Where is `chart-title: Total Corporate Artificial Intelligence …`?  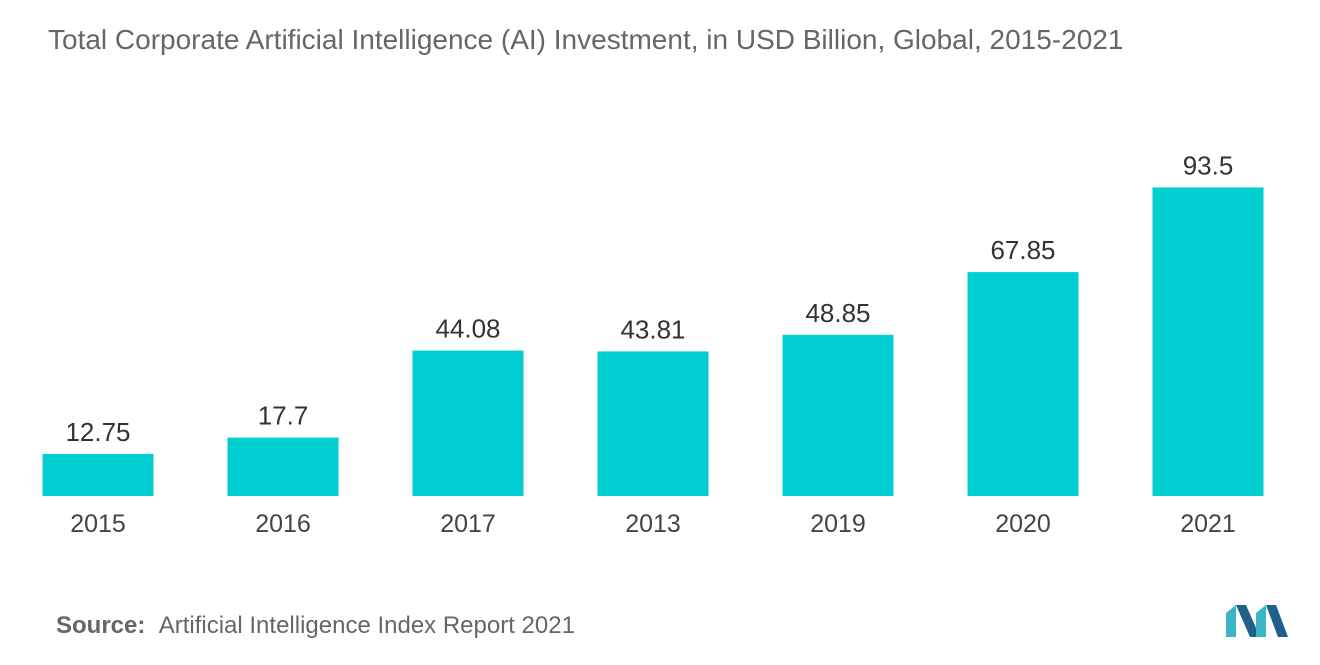 chart-title: Total Corporate Artificial Intelligence … is located at coordinates (586, 39).